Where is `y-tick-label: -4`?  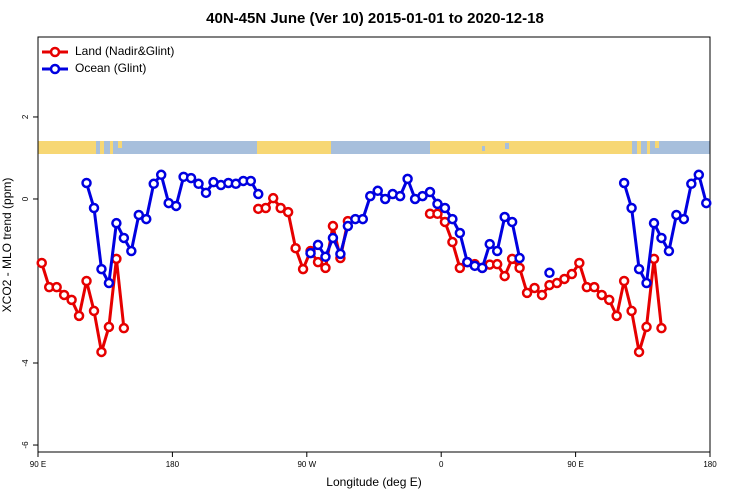 y-tick-label: -4 is located at coordinates (25, 363).